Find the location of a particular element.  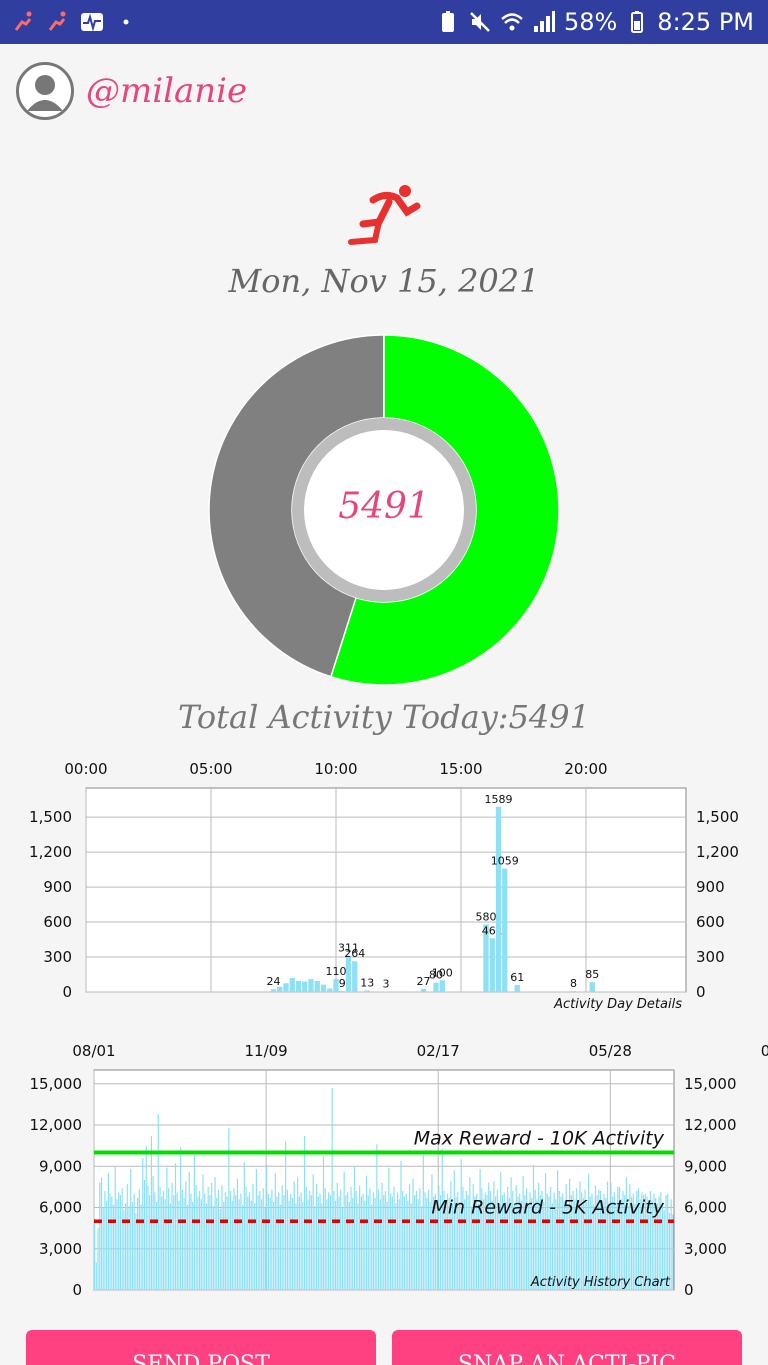

y-tick-label: 300 is located at coordinates (57, 957).